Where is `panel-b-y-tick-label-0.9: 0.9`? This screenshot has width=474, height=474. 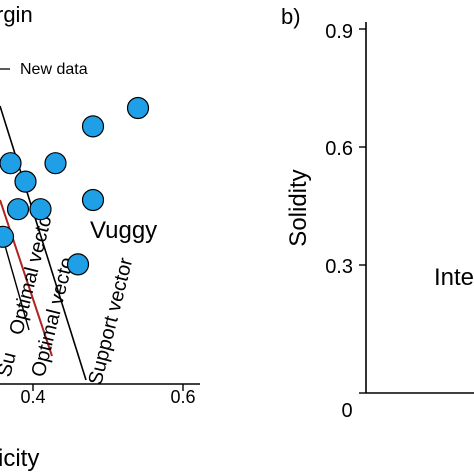
panel-b-y-tick-label-0.9: 0.9 is located at coordinates (339, 32).